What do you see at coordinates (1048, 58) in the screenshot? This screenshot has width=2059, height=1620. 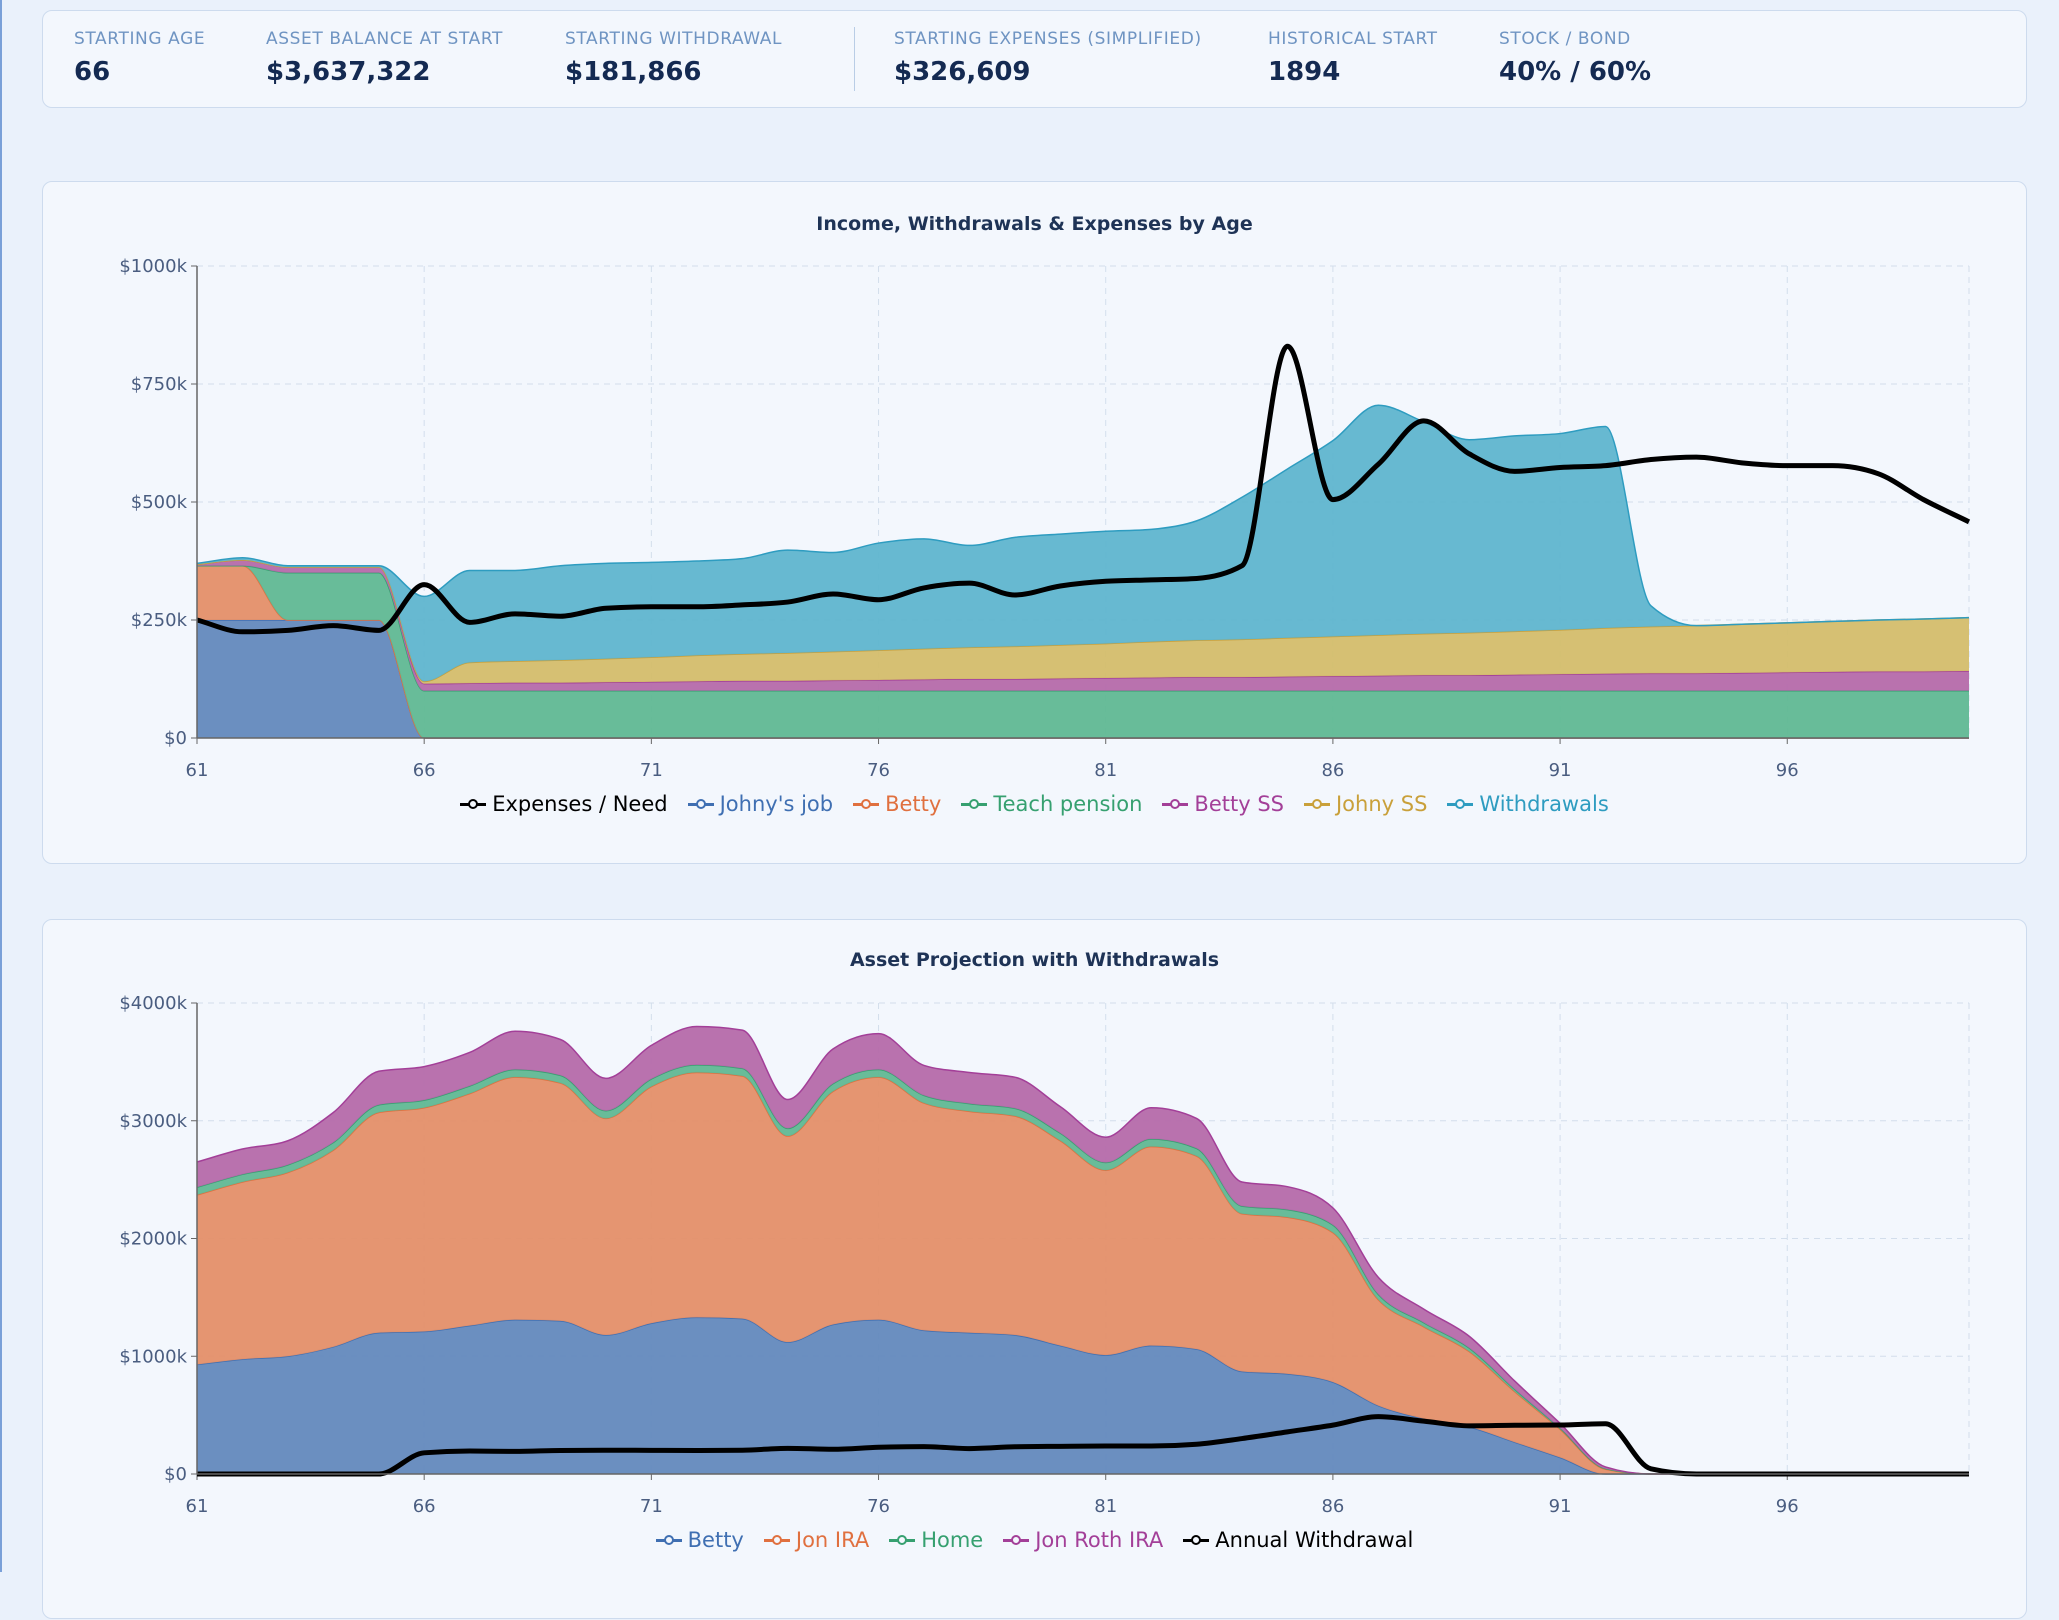 I see `stat-starting-expenses: STARTING EXPENSES (SIMPLIFIED) $326,609` at bounding box center [1048, 58].